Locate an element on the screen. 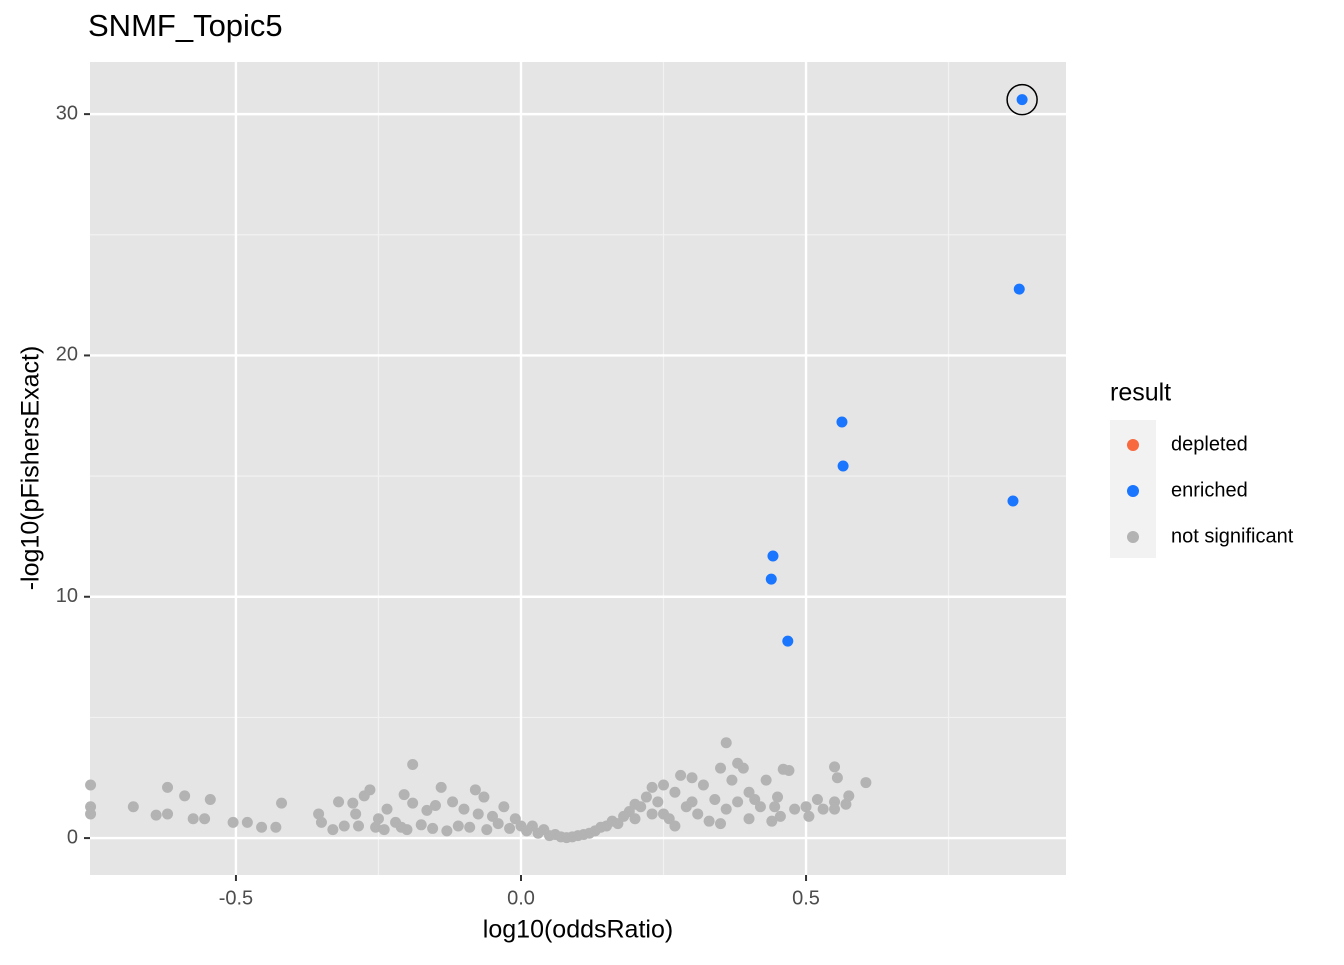  x-tick-label: -0.5 is located at coordinates (236, 898).